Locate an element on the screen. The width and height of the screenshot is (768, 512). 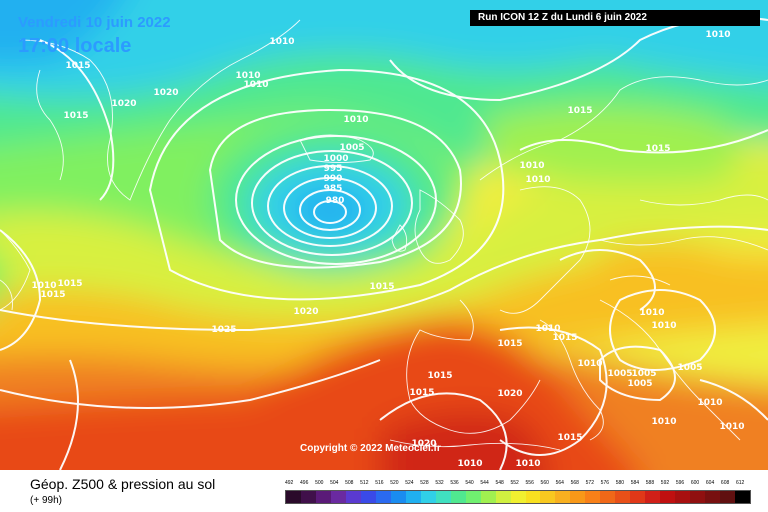
isobar-label: 980 is located at coordinates (335, 201).